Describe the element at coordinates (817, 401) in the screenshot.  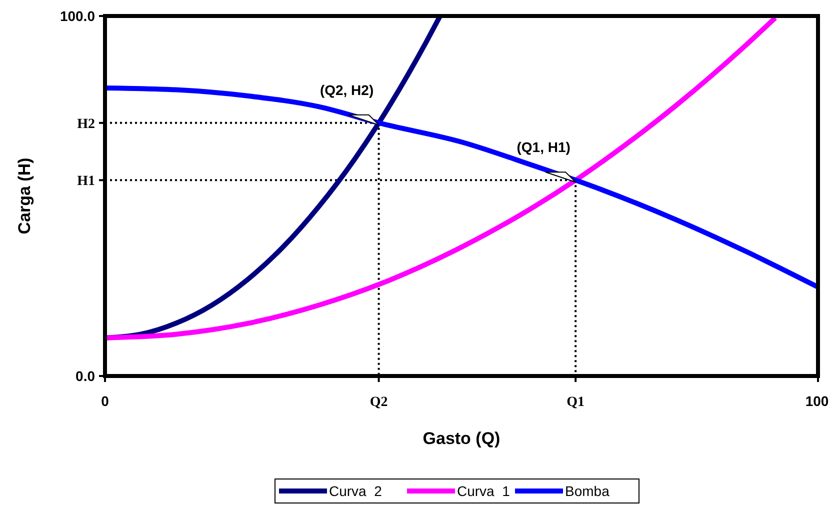
I see `x-tick-label: 100` at that location.